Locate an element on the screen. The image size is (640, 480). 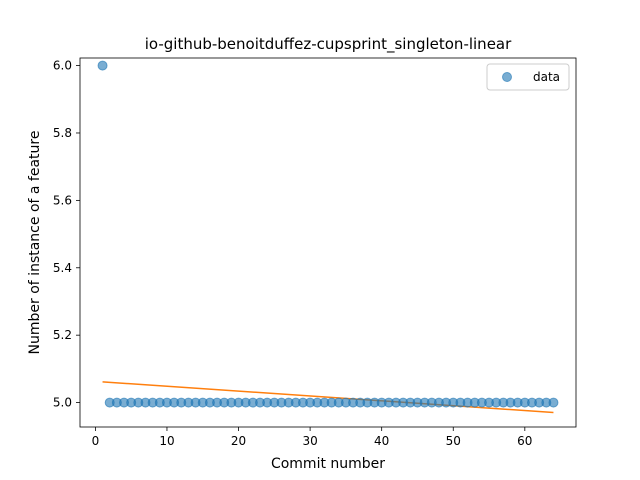
fit-line-layer is located at coordinates (328, 397).